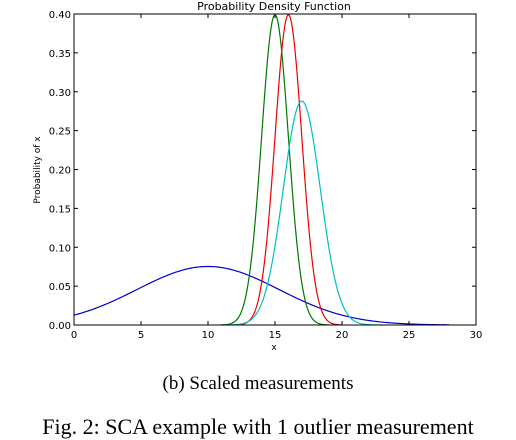 The width and height of the screenshot is (516, 440). What do you see at coordinates (409, 335) in the screenshot?
I see `x-tick-label: 25` at bounding box center [409, 335].